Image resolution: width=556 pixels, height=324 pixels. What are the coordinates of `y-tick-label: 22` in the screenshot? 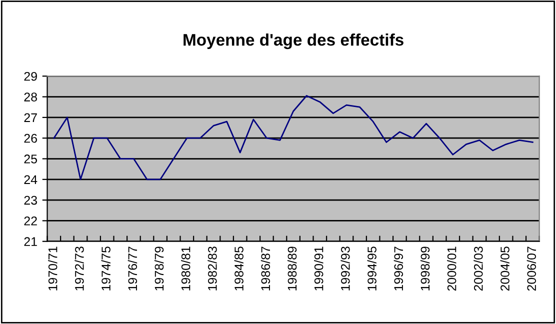 It's located at (30, 221).